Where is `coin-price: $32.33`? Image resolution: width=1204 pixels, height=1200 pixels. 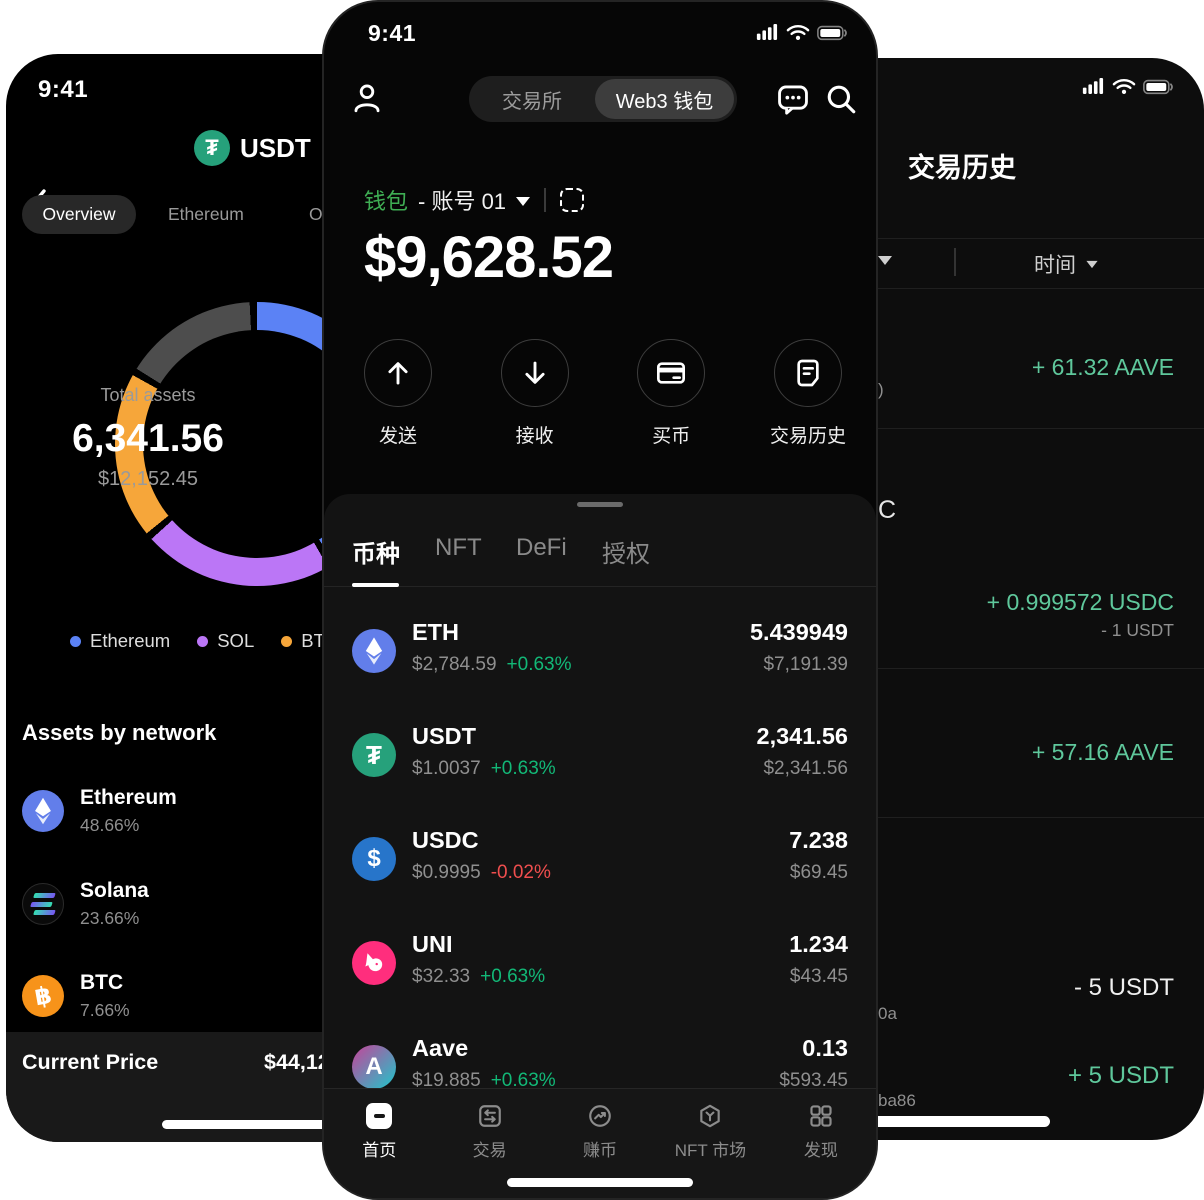 coin-price: $32.33 is located at coordinates (441, 976).